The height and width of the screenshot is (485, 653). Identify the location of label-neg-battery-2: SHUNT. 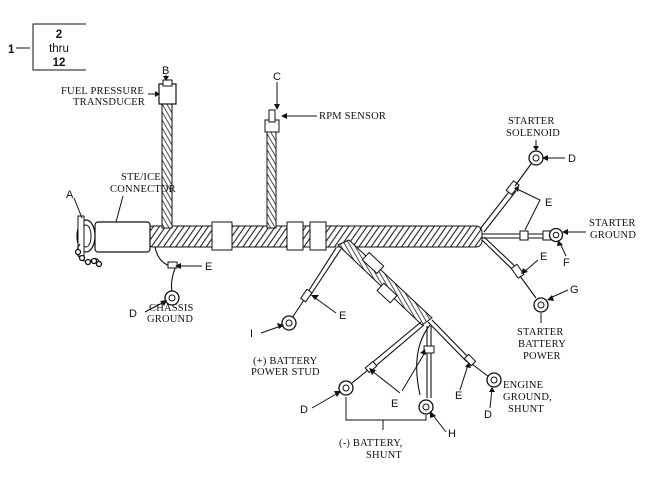
(384, 455).